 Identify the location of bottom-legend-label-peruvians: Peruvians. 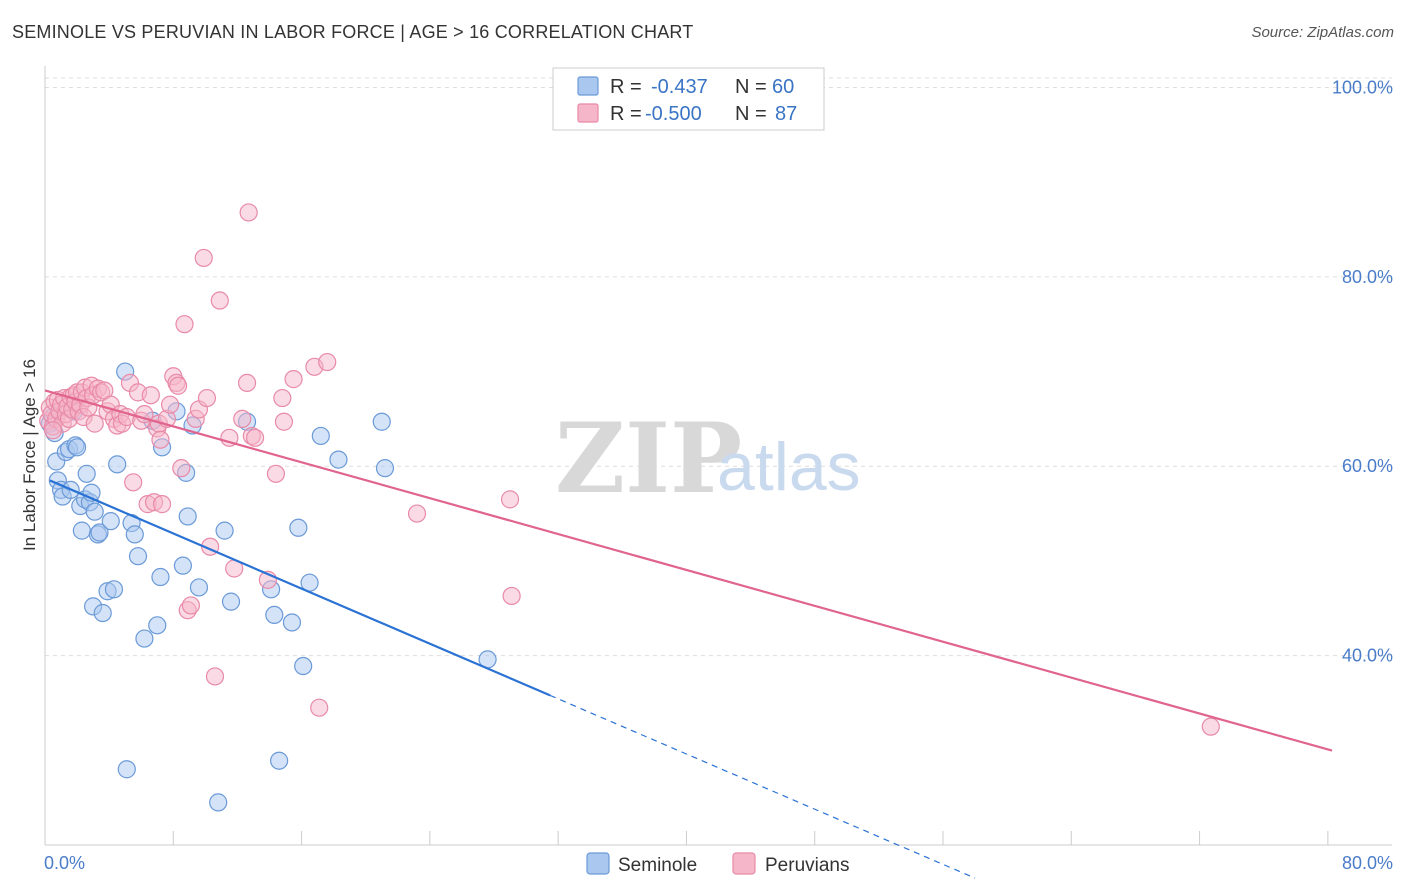
(807, 865).